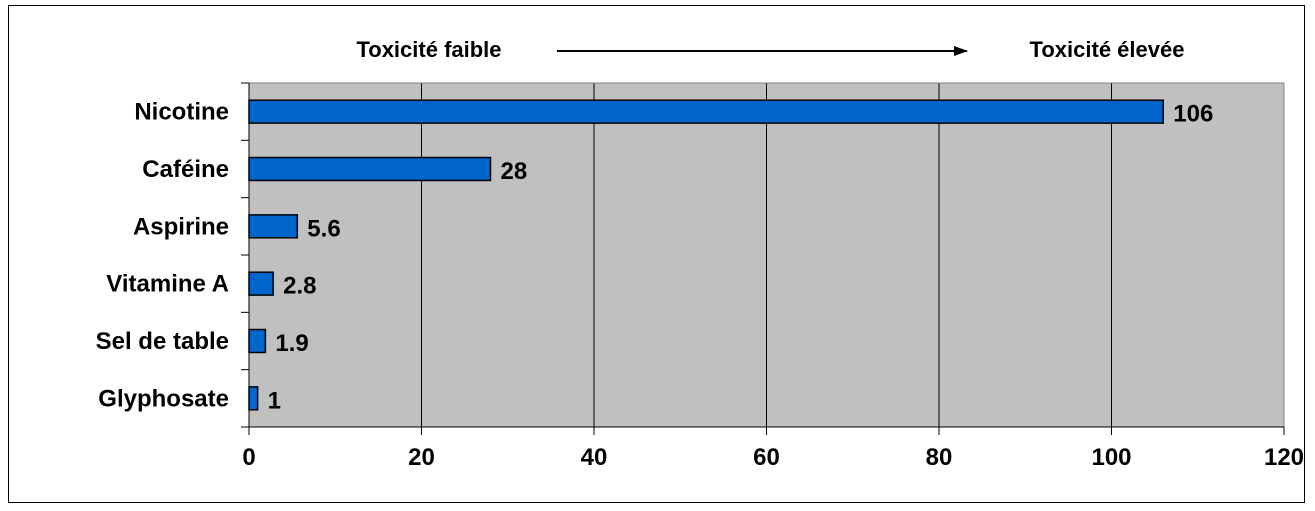 The image size is (1315, 511). Describe the element at coordinates (428, 49) in the screenshot. I see `low-toxicity-label: Toxicité faible` at that location.